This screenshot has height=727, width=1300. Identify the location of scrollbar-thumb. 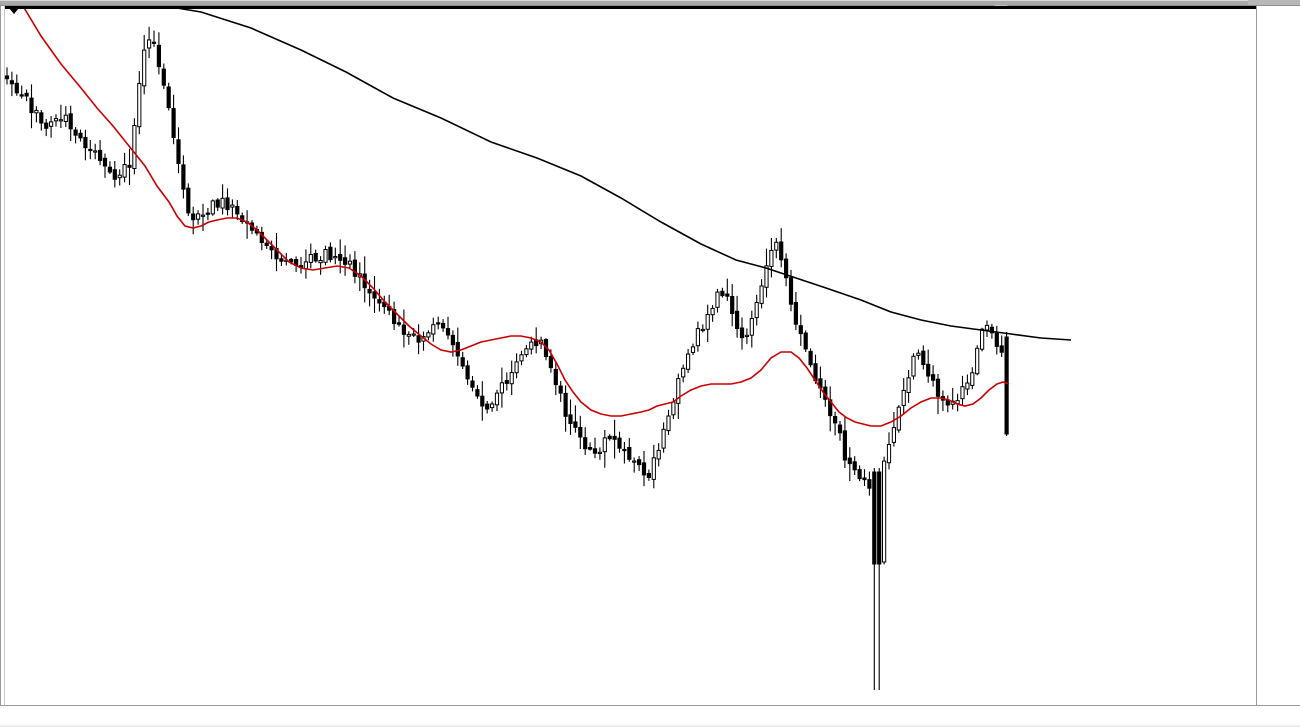
(624, 2).